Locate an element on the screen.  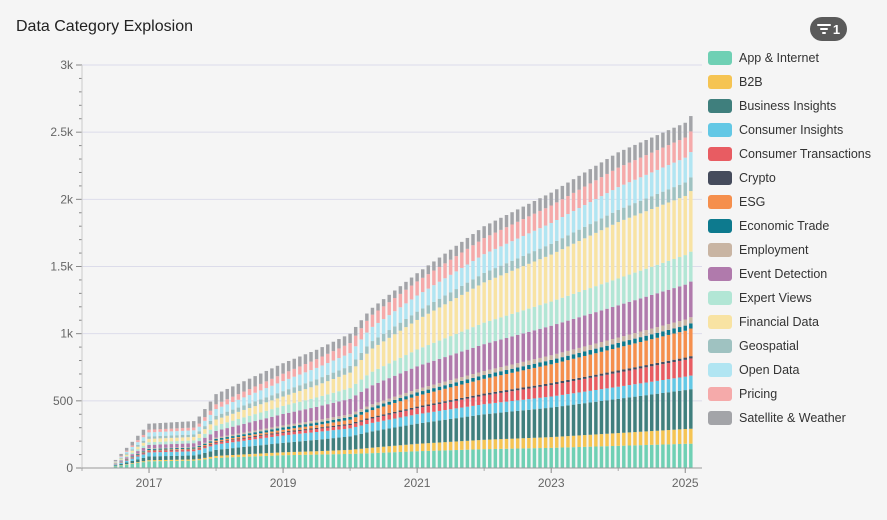
legend-item: ESG is located at coordinates (795, 202).